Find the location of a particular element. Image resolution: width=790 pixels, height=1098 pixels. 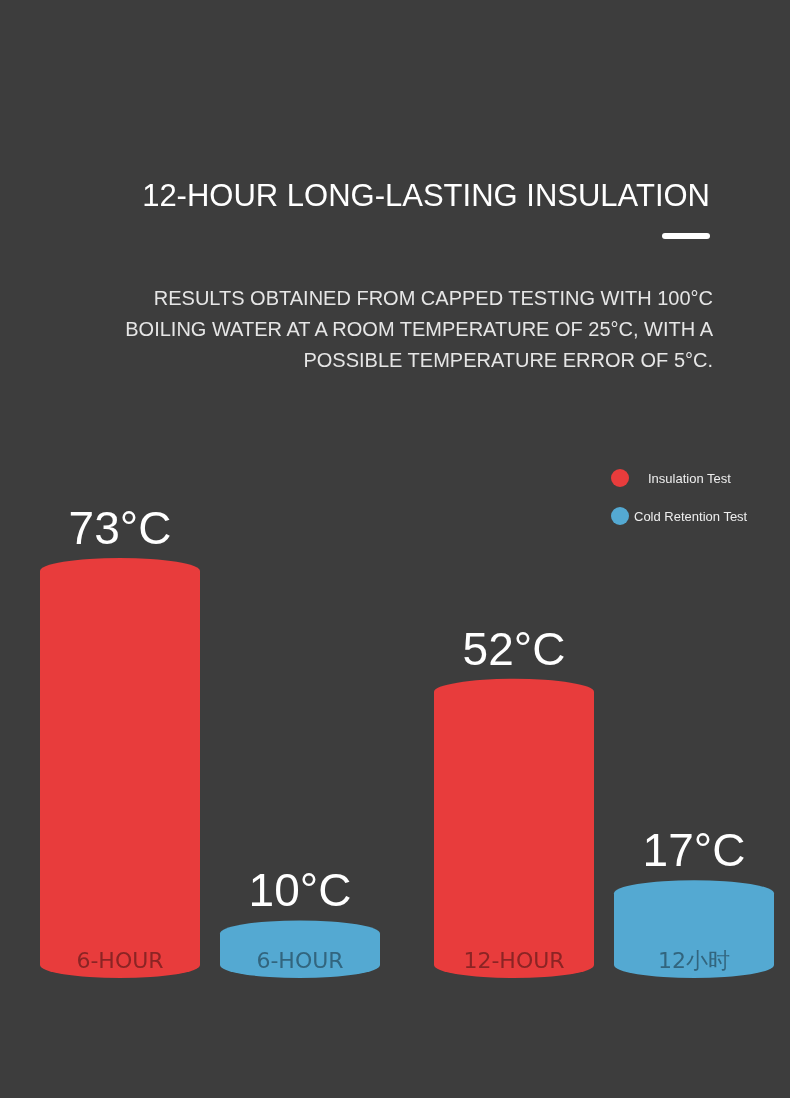

x-tick-label: 12-HOUR is located at coordinates (514, 960).